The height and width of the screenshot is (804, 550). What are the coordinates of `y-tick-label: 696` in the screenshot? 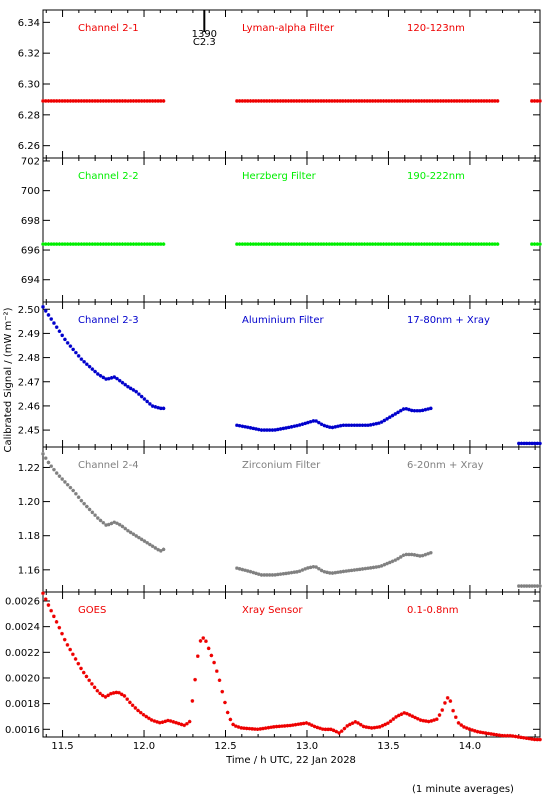 It's located at (30, 251).